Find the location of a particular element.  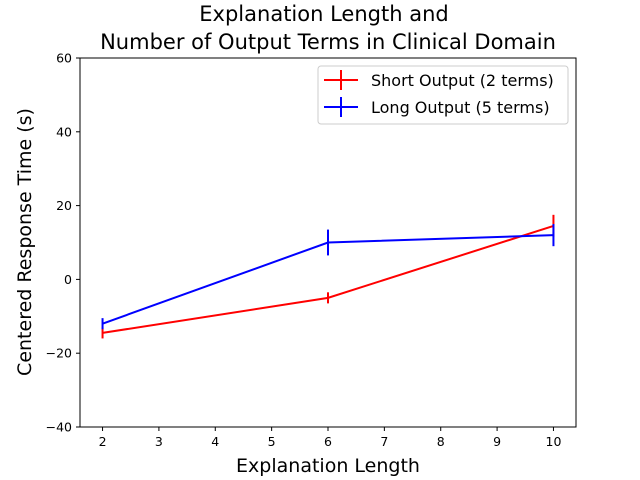

y-tick-label: 0 is located at coordinates (68, 279).